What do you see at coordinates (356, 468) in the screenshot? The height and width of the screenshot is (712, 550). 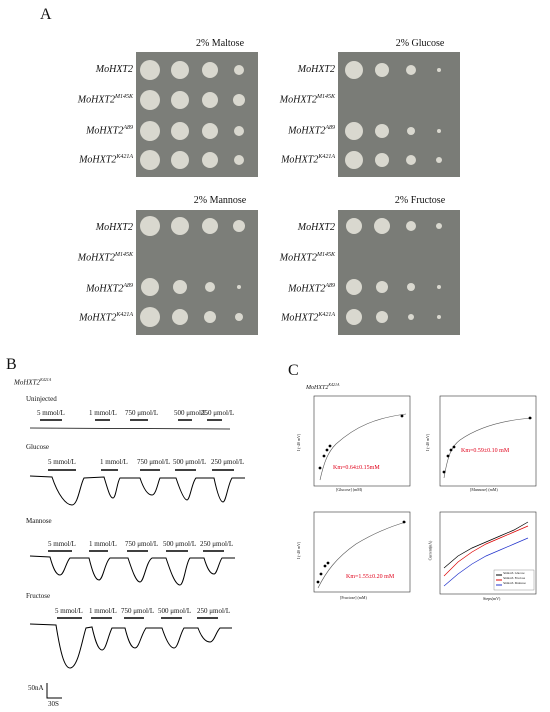 I see `km-value-glucose: Km=0.64±0.15mM` at bounding box center [356, 468].